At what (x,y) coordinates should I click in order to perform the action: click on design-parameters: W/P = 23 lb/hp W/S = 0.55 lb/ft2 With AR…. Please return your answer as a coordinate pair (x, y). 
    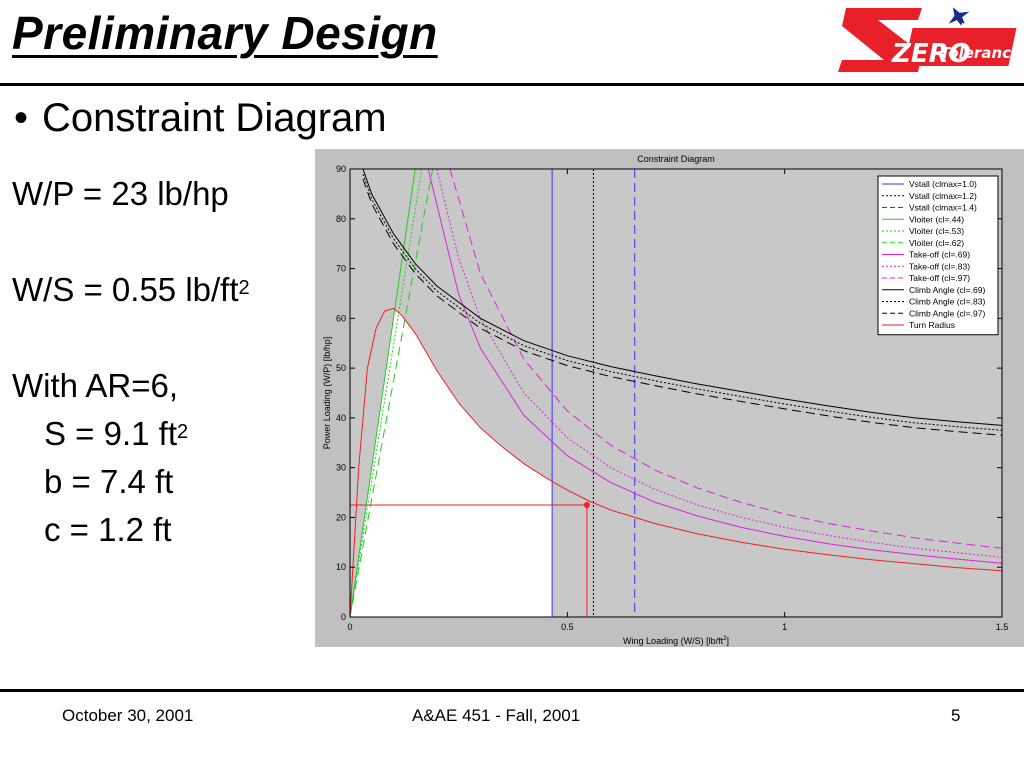
    Looking at the image, I should click on (131, 362).